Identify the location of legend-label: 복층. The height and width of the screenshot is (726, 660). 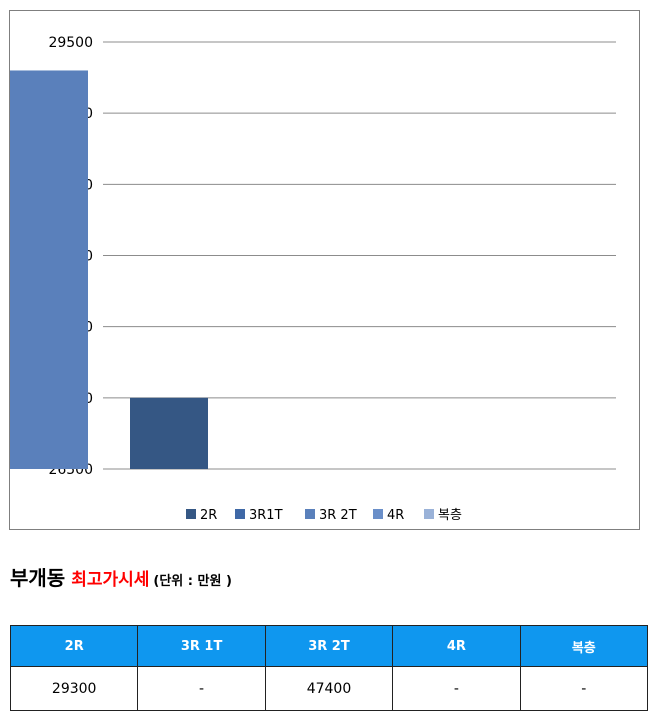
(450, 515).